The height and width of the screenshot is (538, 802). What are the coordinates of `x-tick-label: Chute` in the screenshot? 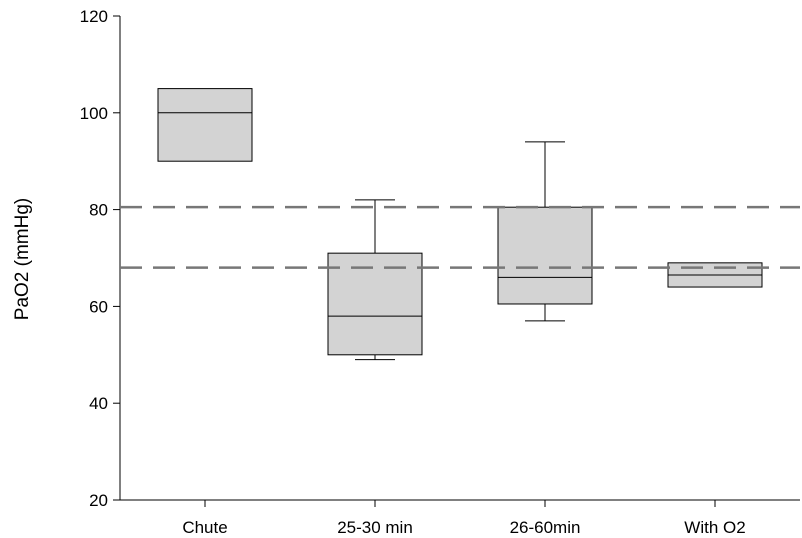 It's located at (204, 527).